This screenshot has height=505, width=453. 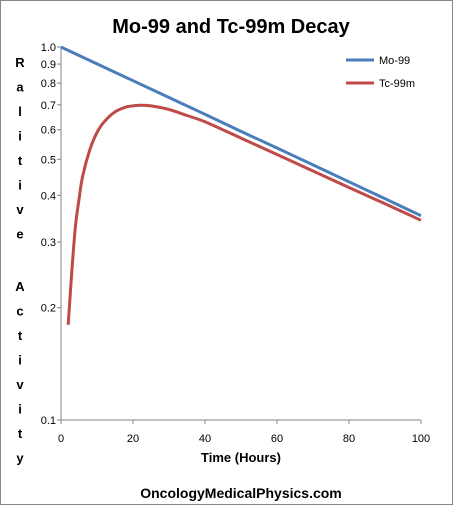 I want to click on footer-credit: OncologyMedicalPhysics.com, so click(x=241, y=493).